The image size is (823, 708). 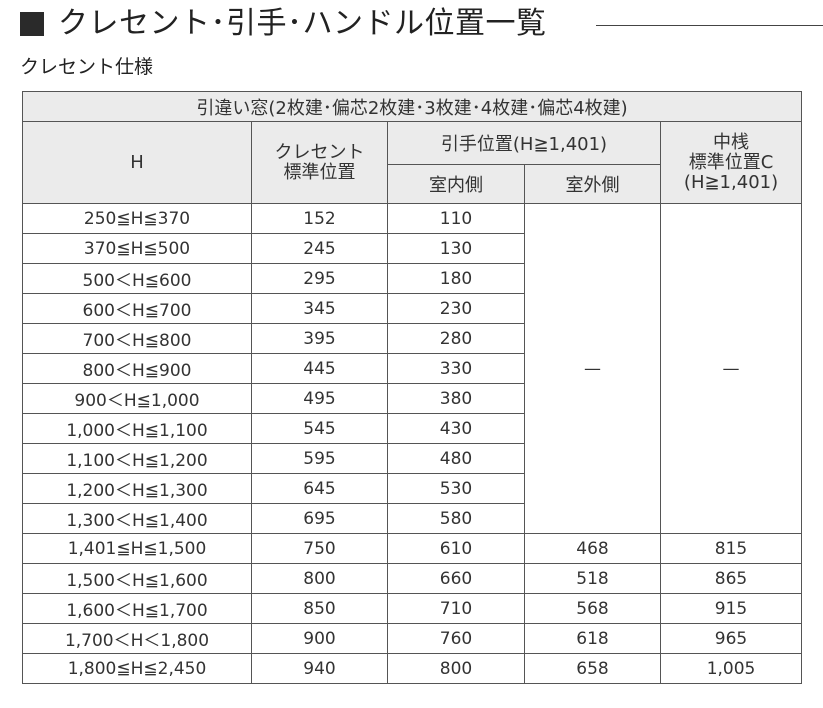 What do you see at coordinates (731, 668) in the screenshot?
I see `cell-mid: 1,005` at bounding box center [731, 668].